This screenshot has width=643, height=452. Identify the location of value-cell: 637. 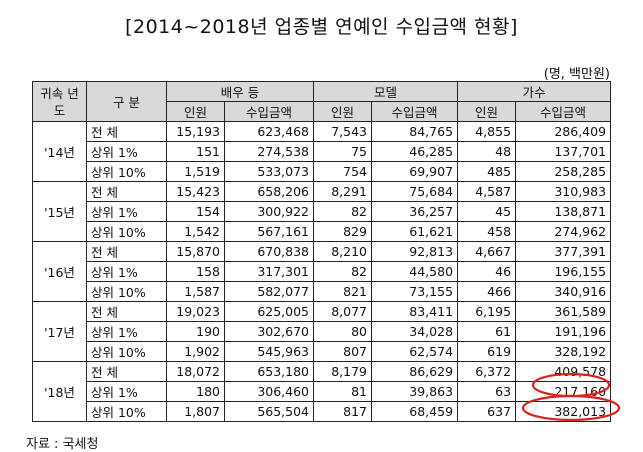
(487, 411).